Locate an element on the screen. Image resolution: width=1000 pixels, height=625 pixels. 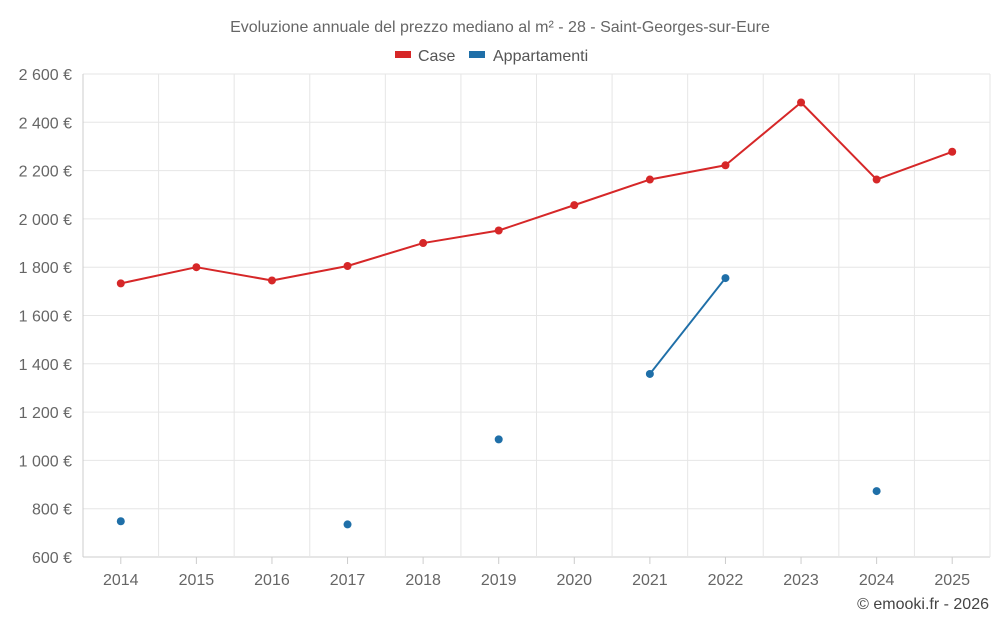
y-tick-label: 1 200 € is located at coordinates (45, 413).